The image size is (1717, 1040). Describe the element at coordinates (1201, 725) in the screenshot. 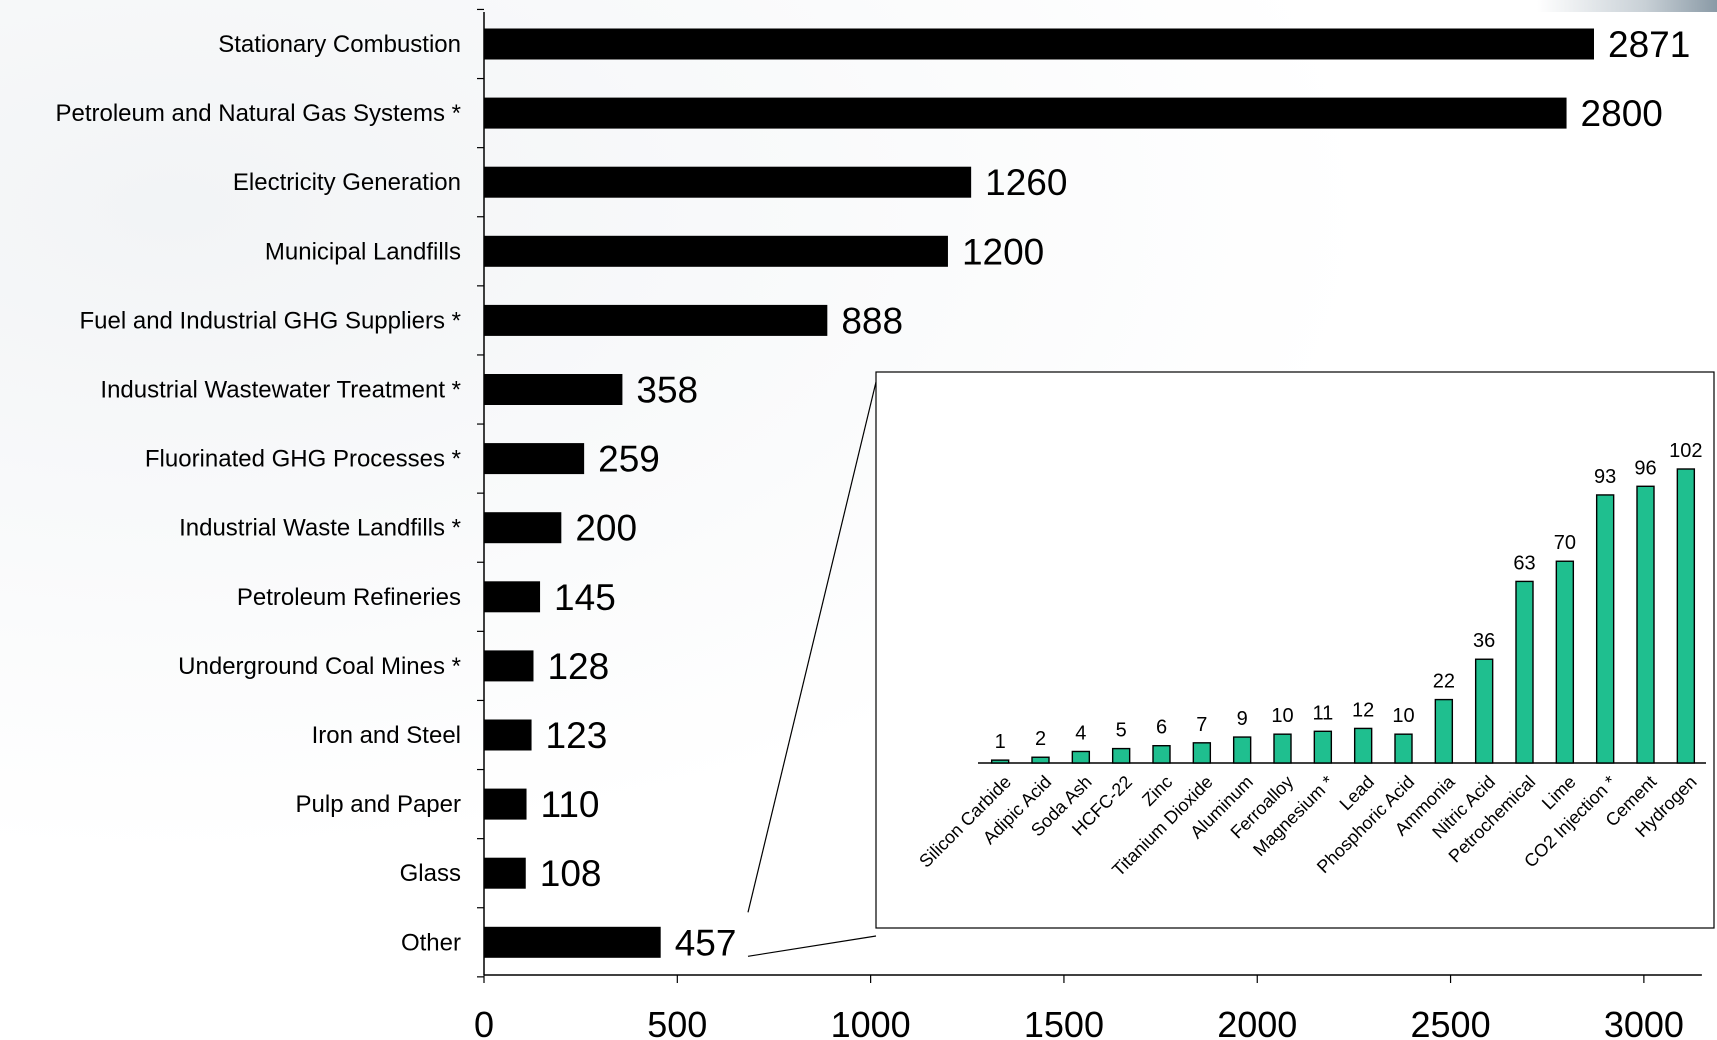

I see `inset-data-label: 7` at that location.